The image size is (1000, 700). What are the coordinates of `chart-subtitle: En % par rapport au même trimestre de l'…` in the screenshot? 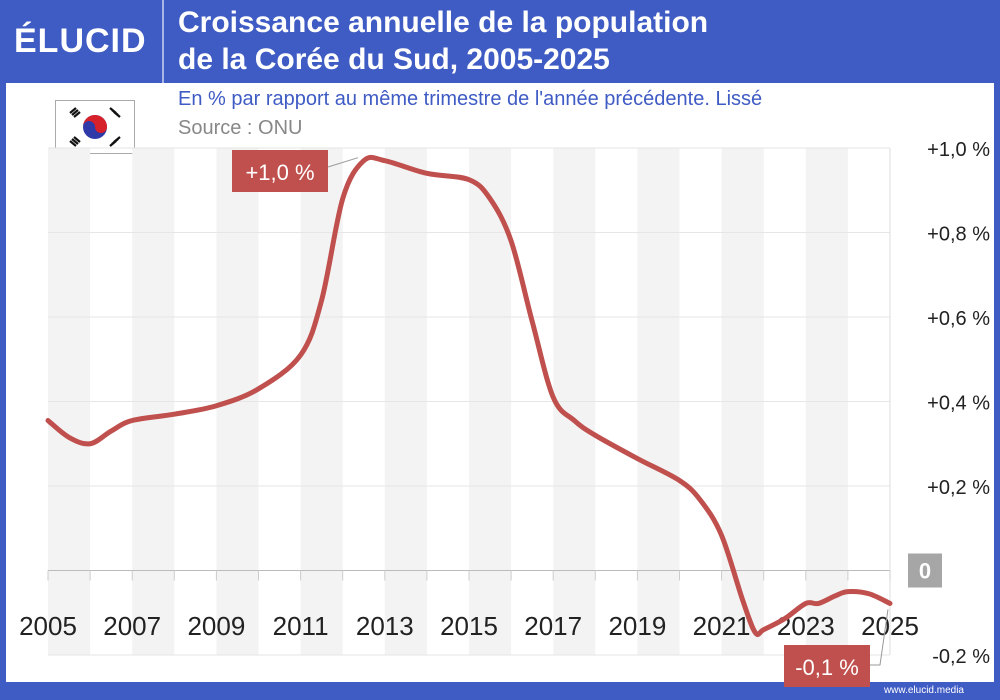 It's located at (470, 99).